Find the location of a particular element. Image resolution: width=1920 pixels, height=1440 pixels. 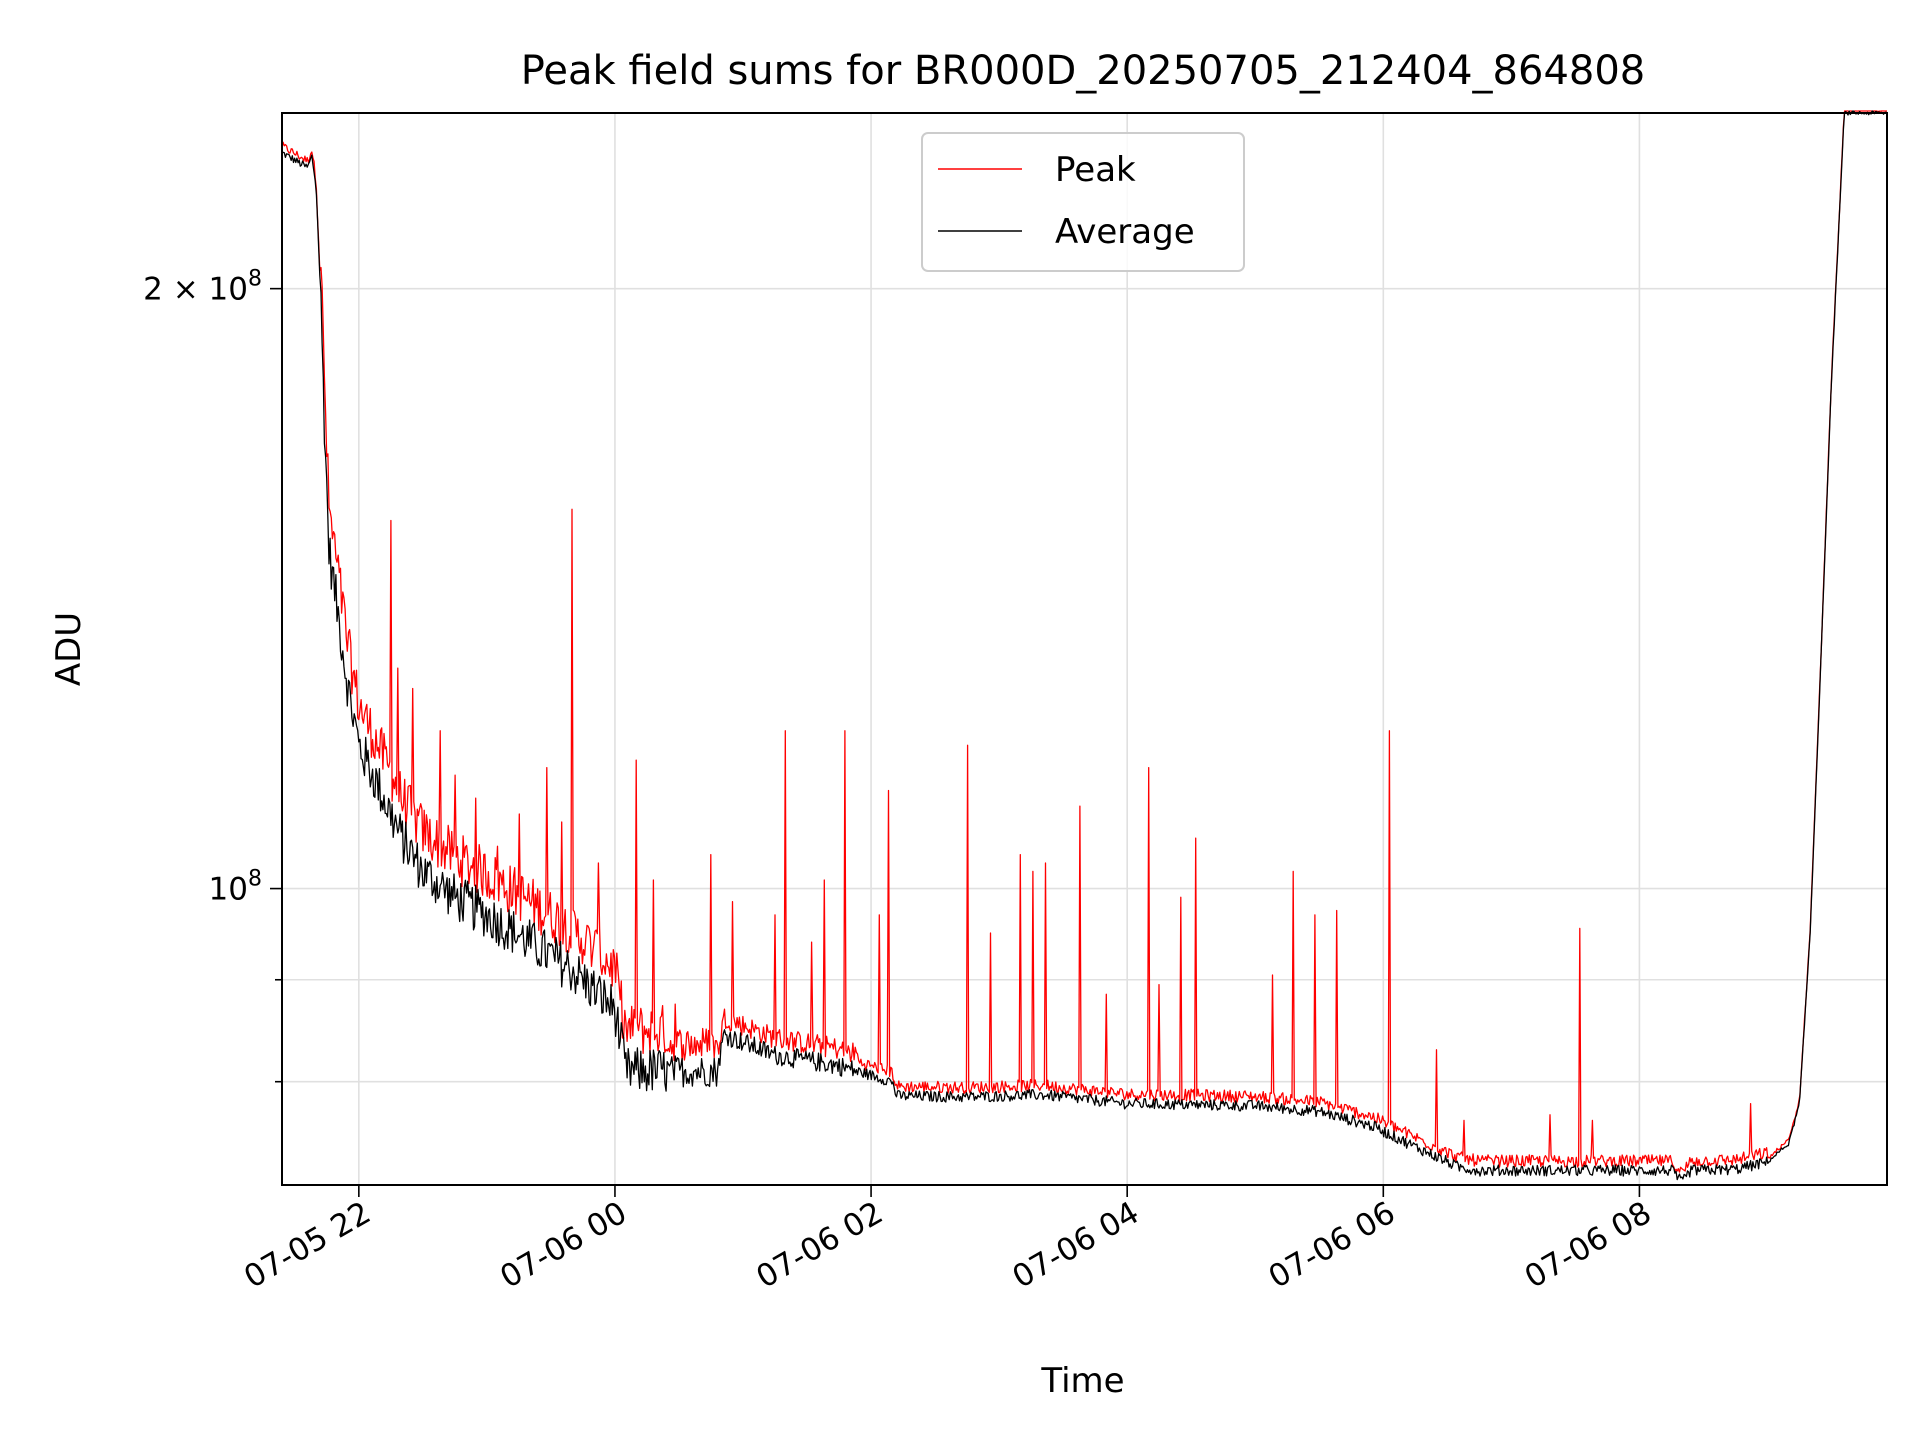

y-tick-label: 2 × 108 is located at coordinates (202, 287).